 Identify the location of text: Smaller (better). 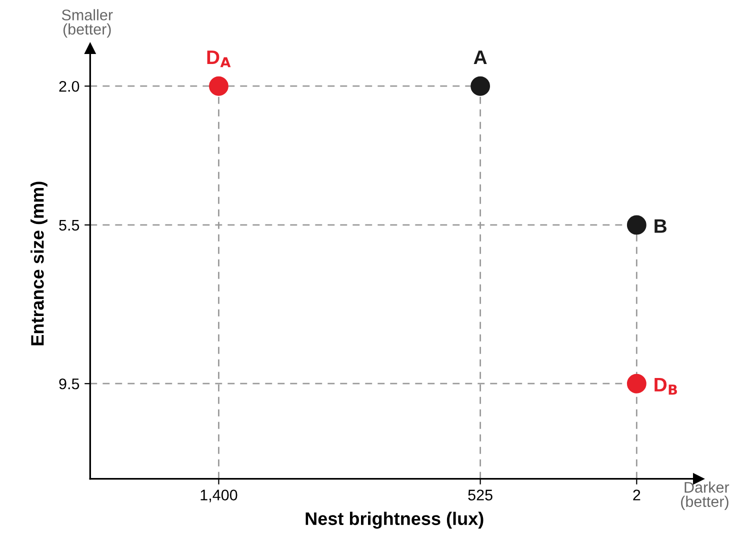
(87, 23).